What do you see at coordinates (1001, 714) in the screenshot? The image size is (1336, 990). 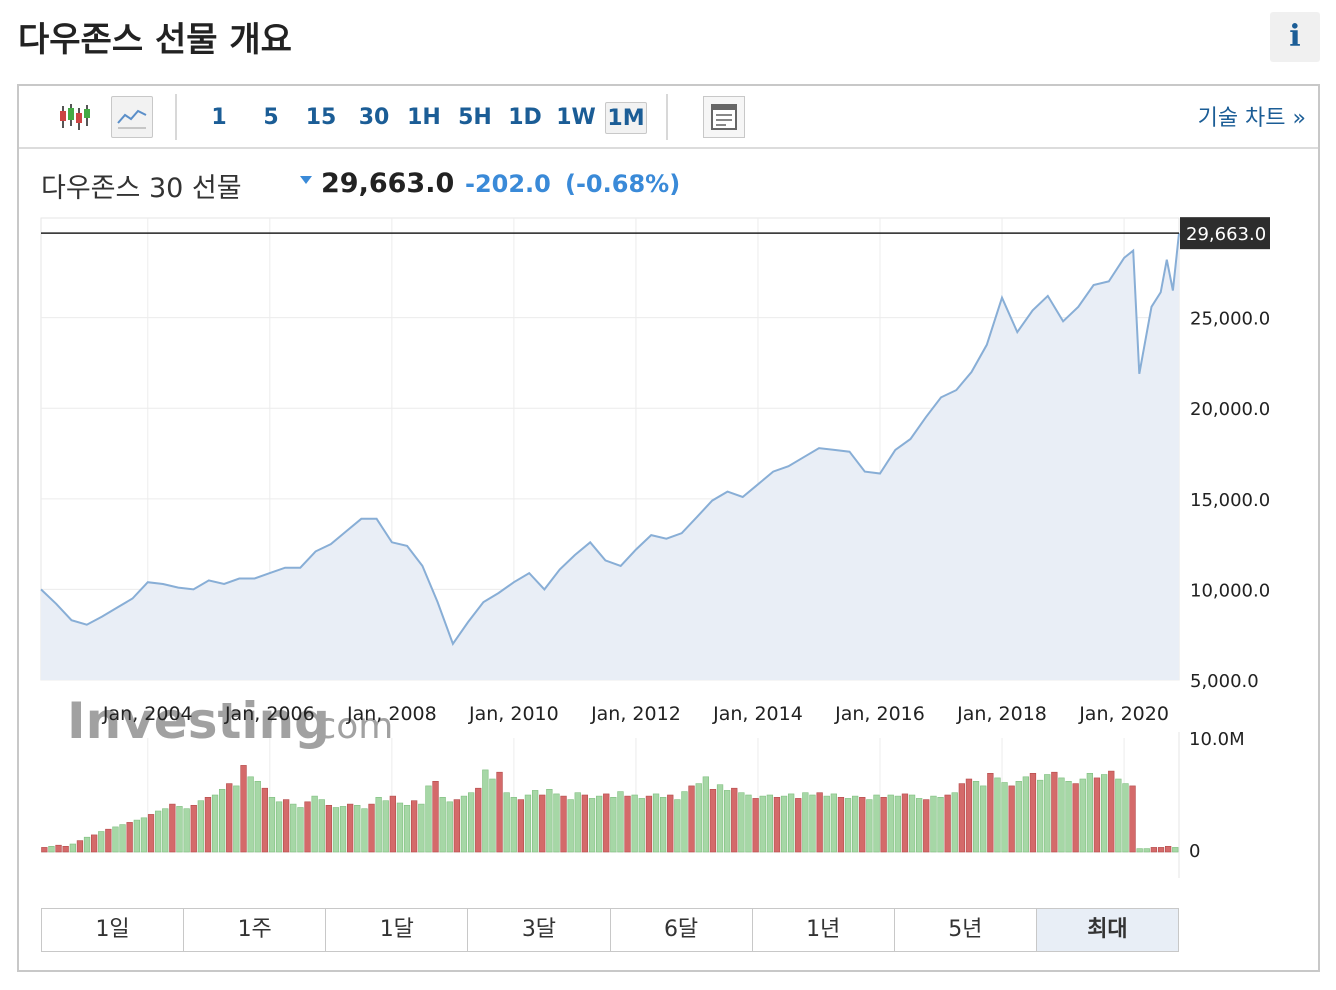 I see `x-tick-label: Jan, 2018` at bounding box center [1001, 714].